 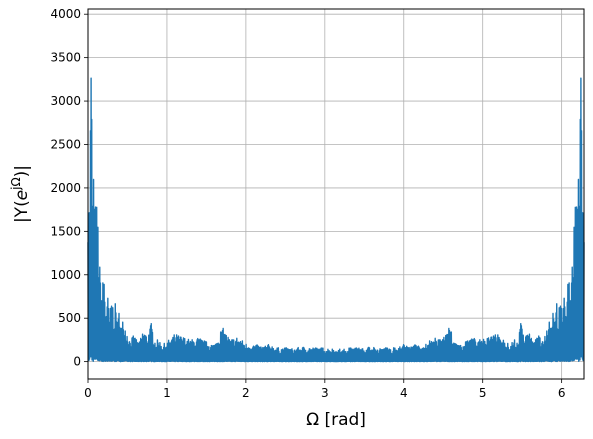 I want to click on x-tick-label: 4, so click(x=404, y=393).